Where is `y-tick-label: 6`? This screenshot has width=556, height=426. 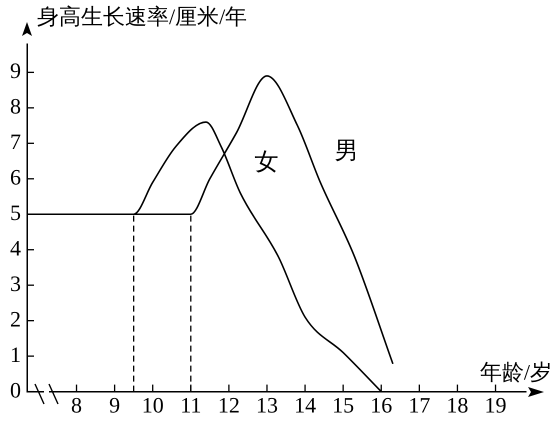
y-tick-label: 6 is located at coordinates (15, 177).